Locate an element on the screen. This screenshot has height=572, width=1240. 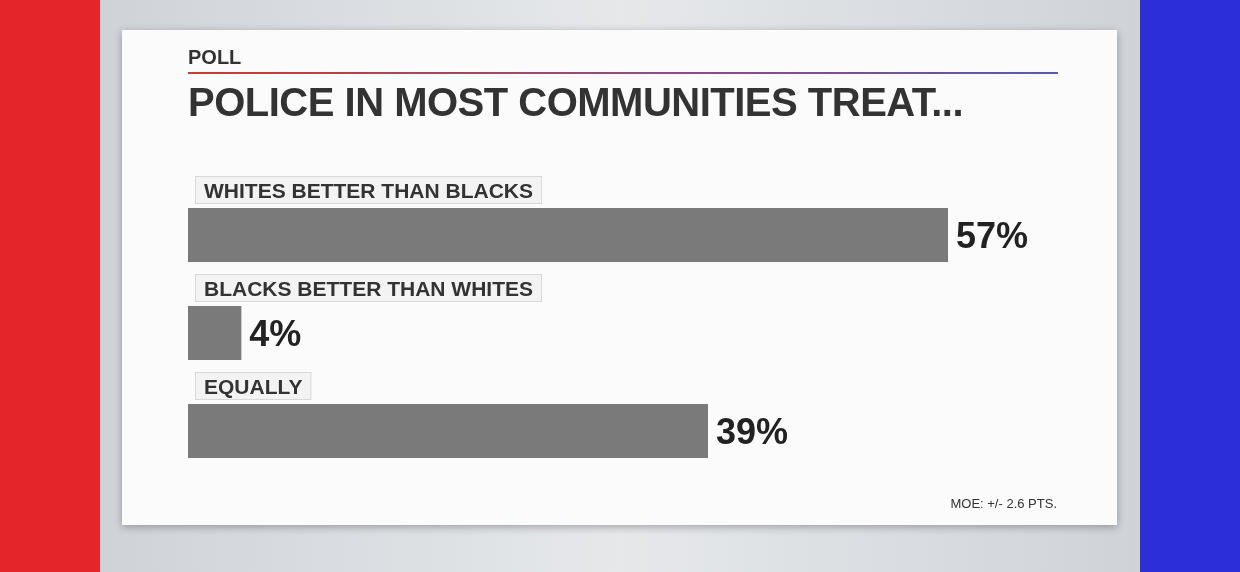
text: MOE: +/- 2.6 PTS. is located at coordinates (1003, 503).